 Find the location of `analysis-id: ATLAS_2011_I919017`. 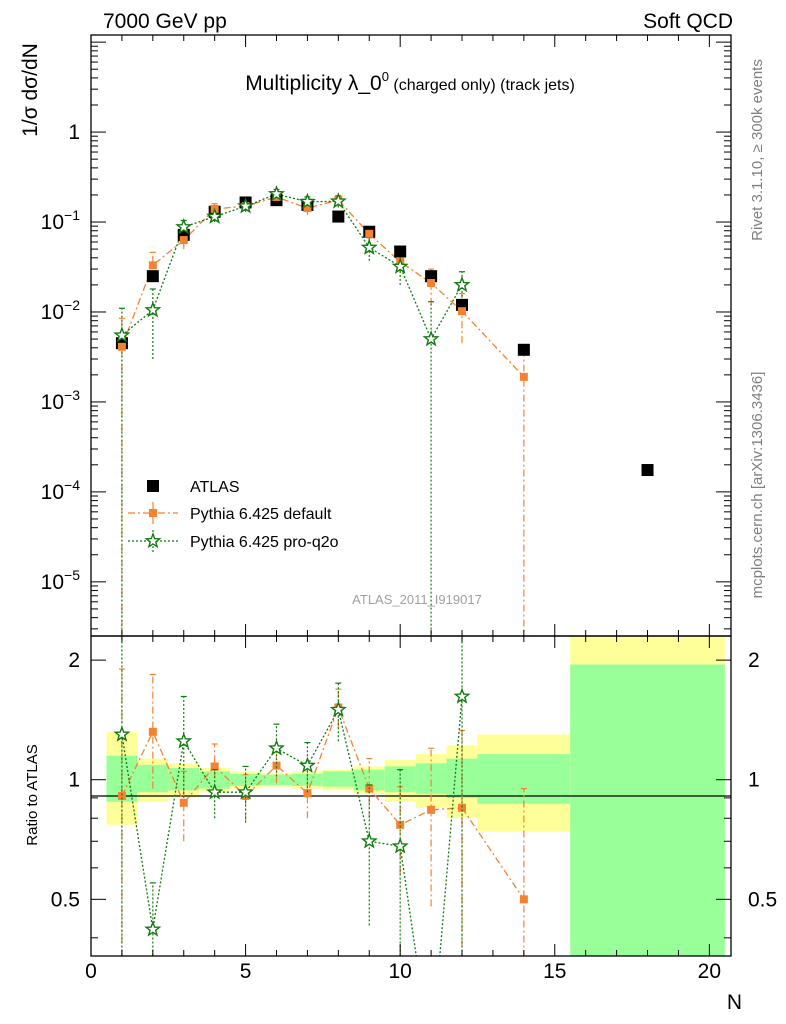

analysis-id: ATLAS_2011_I919017 is located at coordinates (417, 599).